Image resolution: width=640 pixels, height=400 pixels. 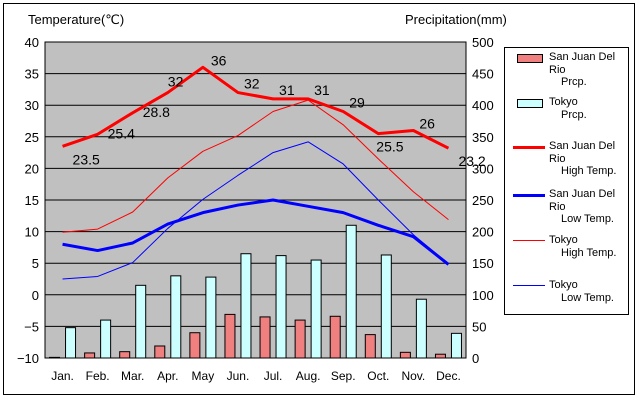 What do you see at coordinates (121, 133) in the screenshot?
I see `data-label: 25.4` at bounding box center [121, 133].